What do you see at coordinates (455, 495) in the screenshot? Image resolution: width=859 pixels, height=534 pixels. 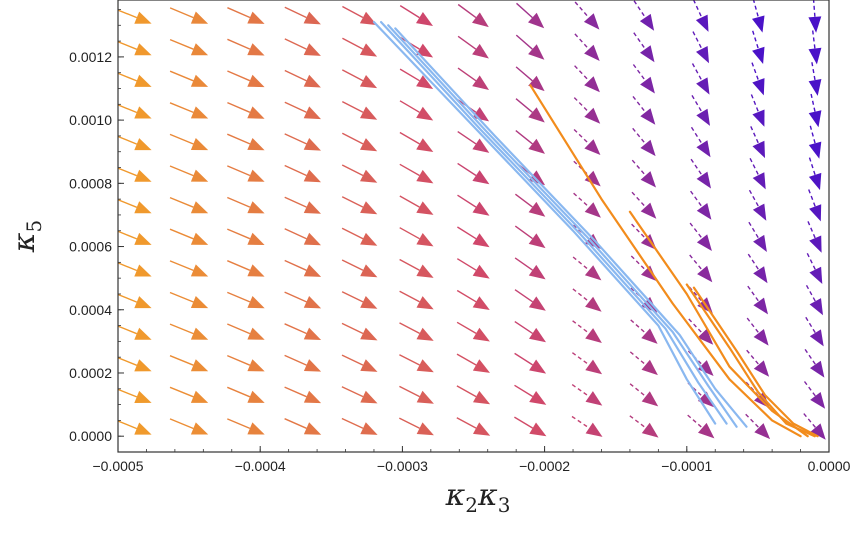 I see `x-label-symbol-1: κ` at bounding box center [455, 495].